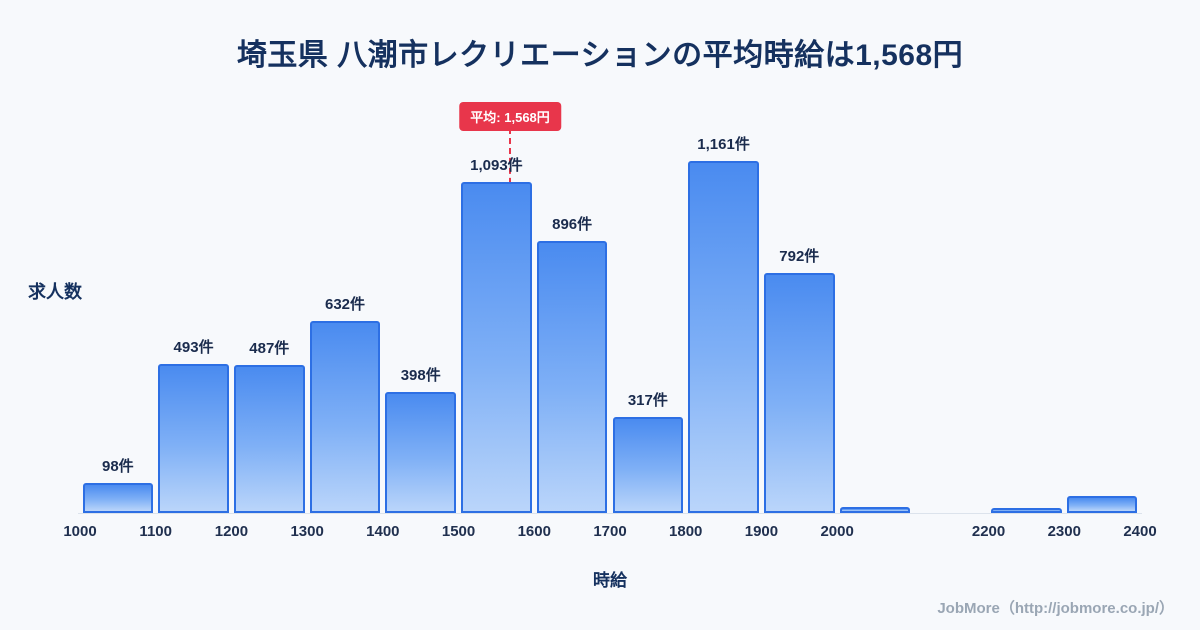  Describe the element at coordinates (799, 256) in the screenshot. I see `bar-value-label: 792件` at that location.